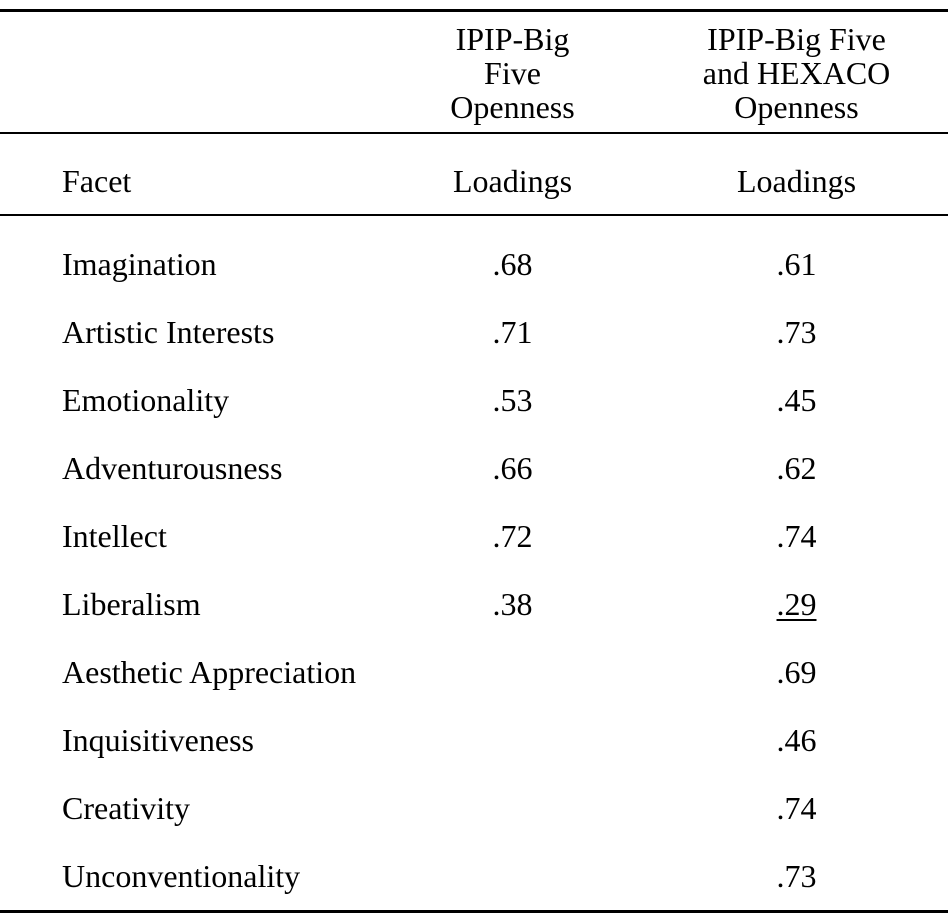  I want to click on table-row: Artistic Interests .71 .73, so click(474, 332).